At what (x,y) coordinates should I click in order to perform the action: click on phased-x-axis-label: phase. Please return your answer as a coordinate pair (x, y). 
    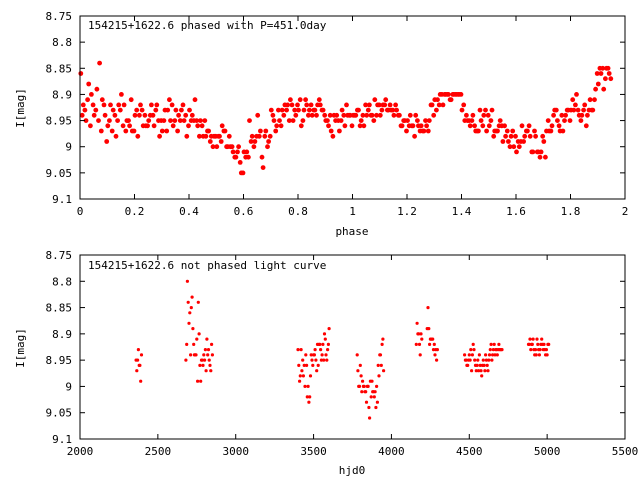
    Looking at the image, I should click on (351, 231).